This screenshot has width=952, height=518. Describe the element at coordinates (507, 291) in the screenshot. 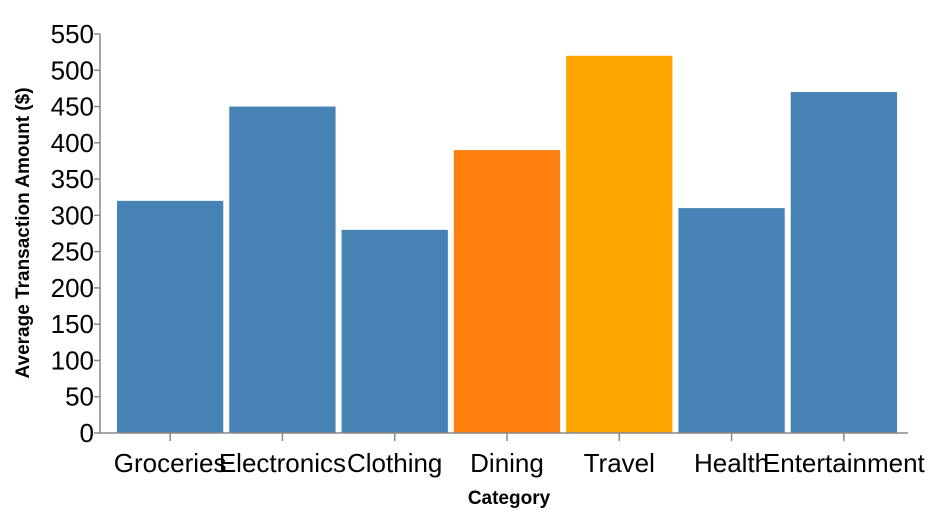

I see `bar-dining` at that location.